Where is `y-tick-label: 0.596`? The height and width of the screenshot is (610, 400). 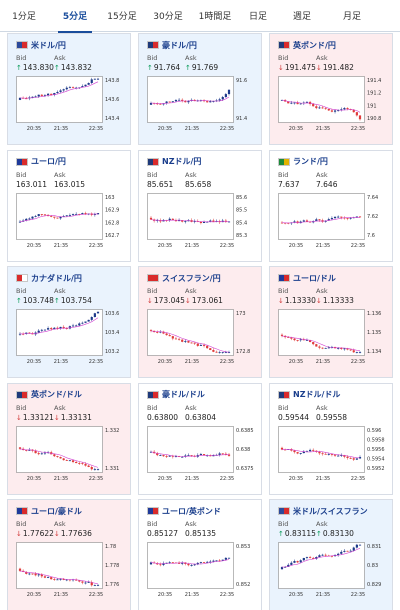 y-tick-label: 0.596 is located at coordinates (374, 431).